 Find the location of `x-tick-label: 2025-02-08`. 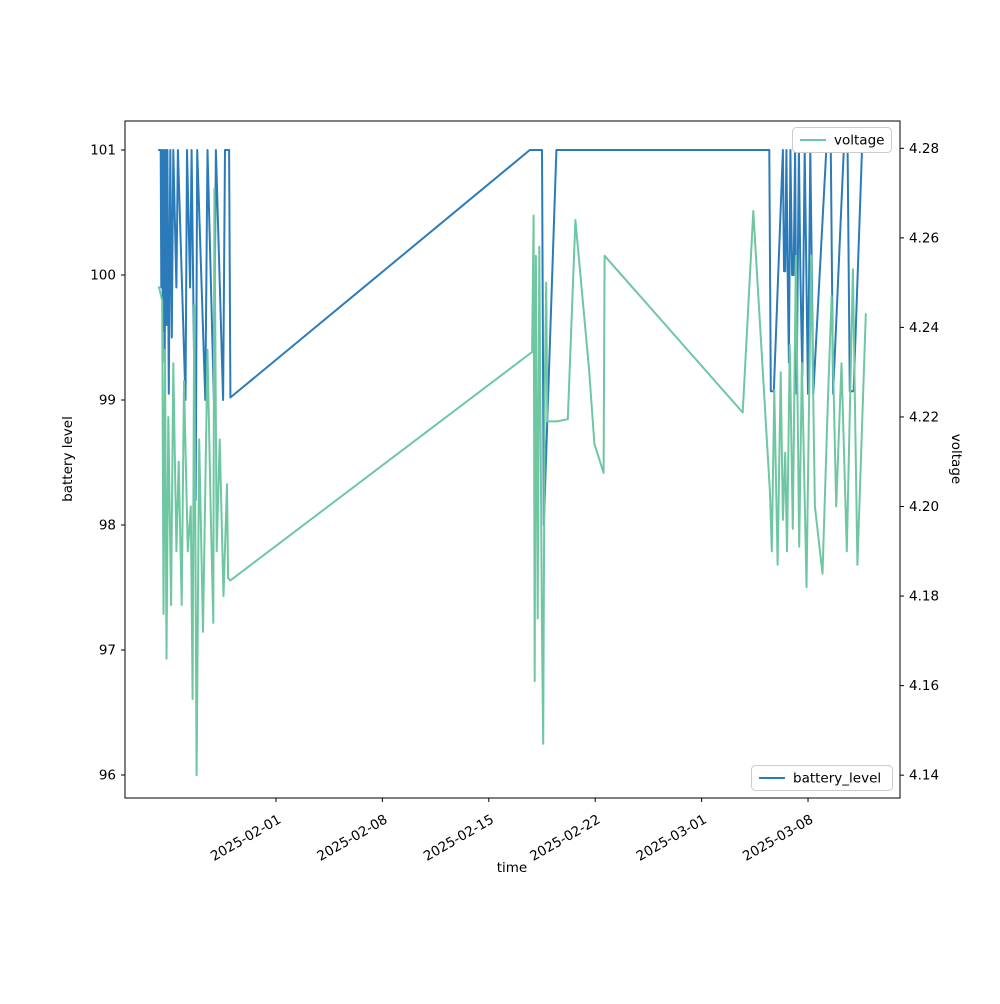

x-tick-label: 2025-02-08 is located at coordinates (352, 838).